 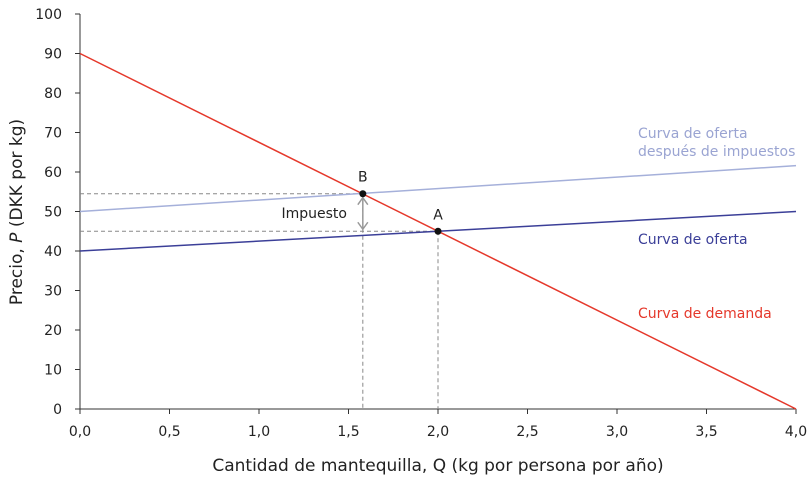 I want to click on x-tick-label: 2,0, so click(x=438, y=432).